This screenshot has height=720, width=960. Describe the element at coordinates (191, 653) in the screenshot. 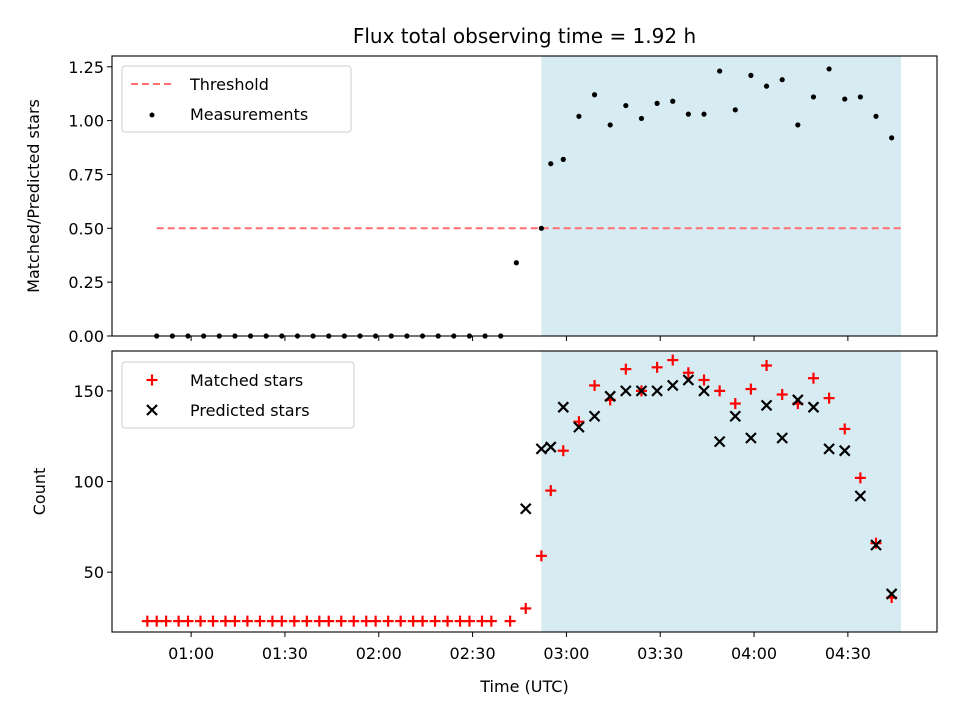

I see `x-tick-label: 01:00` at that location.